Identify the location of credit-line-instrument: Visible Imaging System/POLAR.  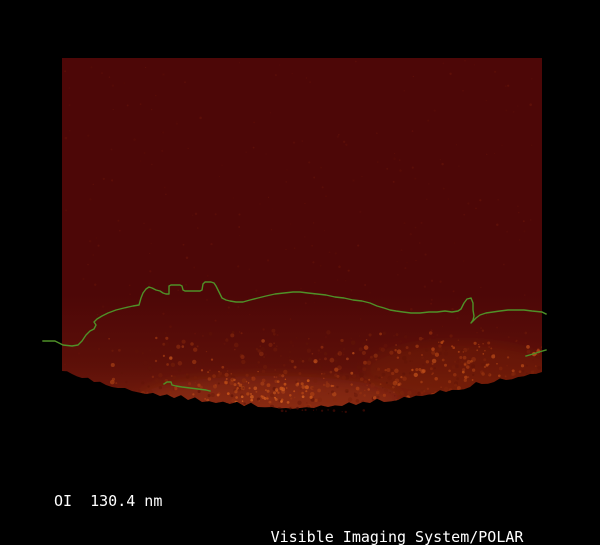
(397, 536).